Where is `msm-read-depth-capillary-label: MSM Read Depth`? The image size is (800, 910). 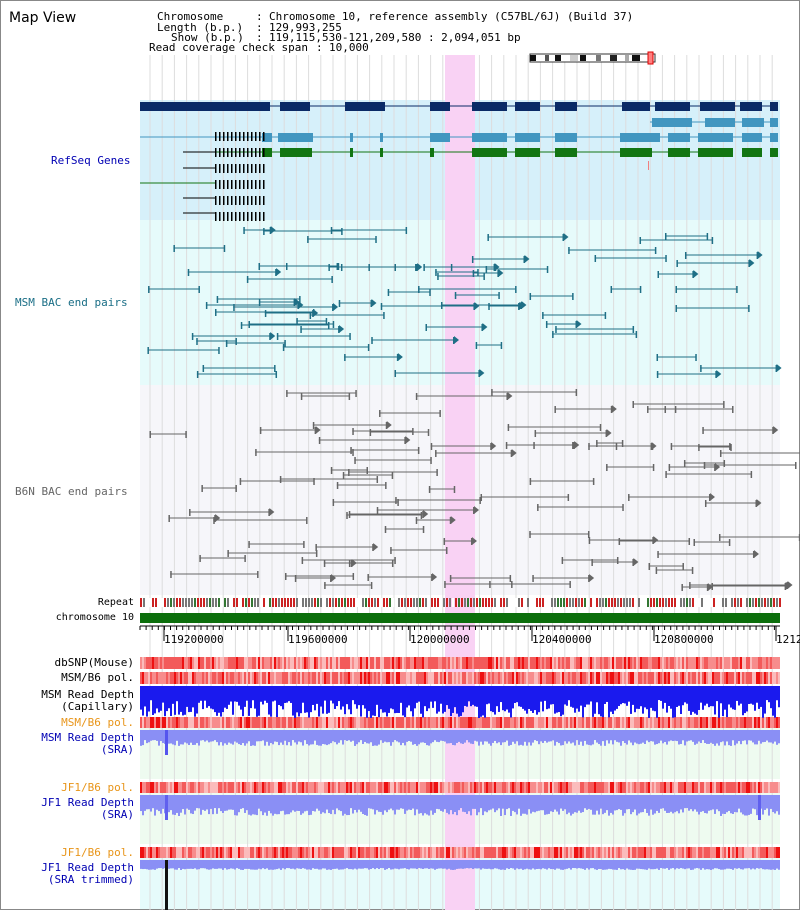 msm-read-depth-capillary-label: MSM Read Depth is located at coordinates (87, 694).